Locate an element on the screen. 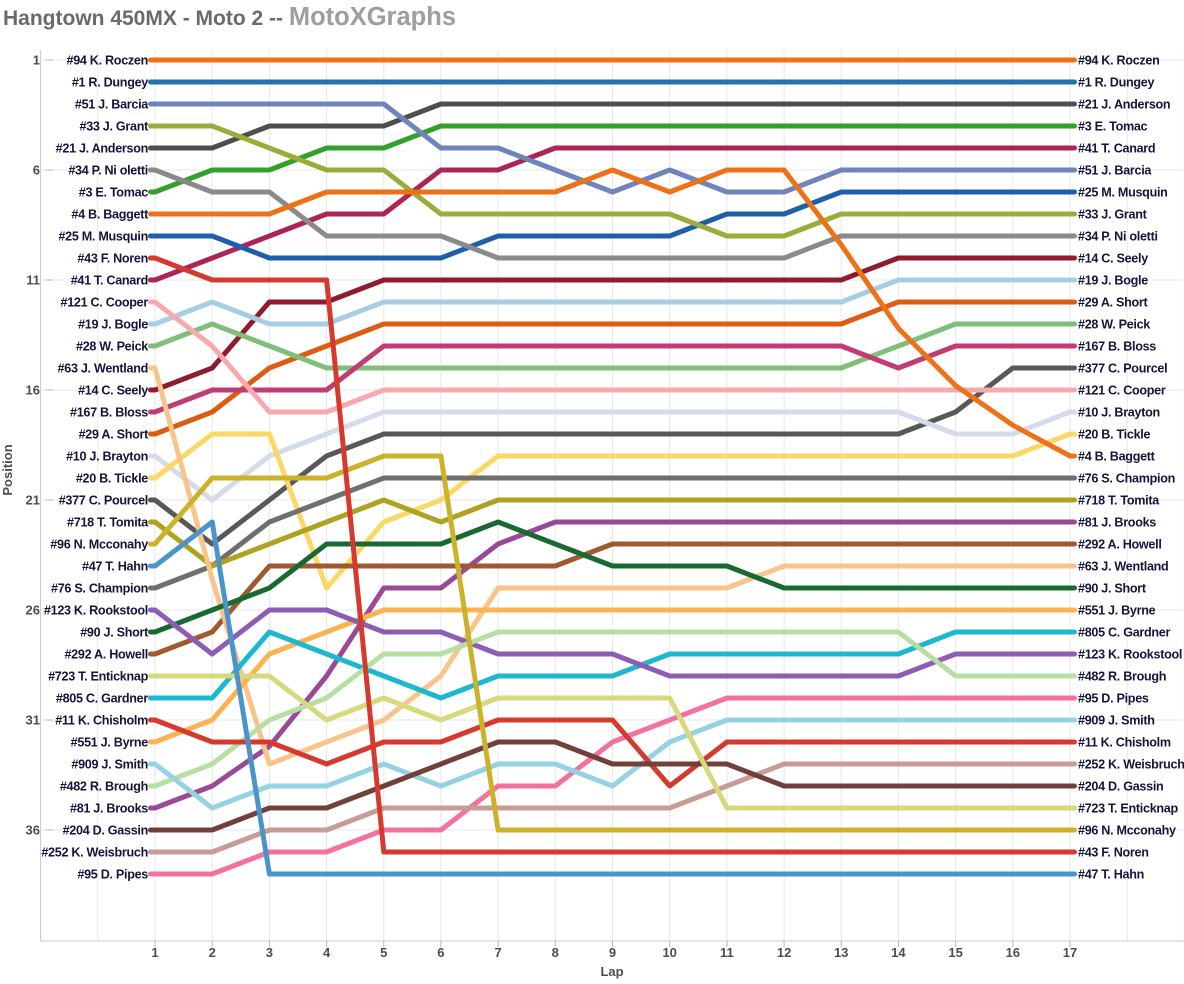 The height and width of the screenshot is (984, 1184). svg-text: 36 is located at coordinates (33, 830).